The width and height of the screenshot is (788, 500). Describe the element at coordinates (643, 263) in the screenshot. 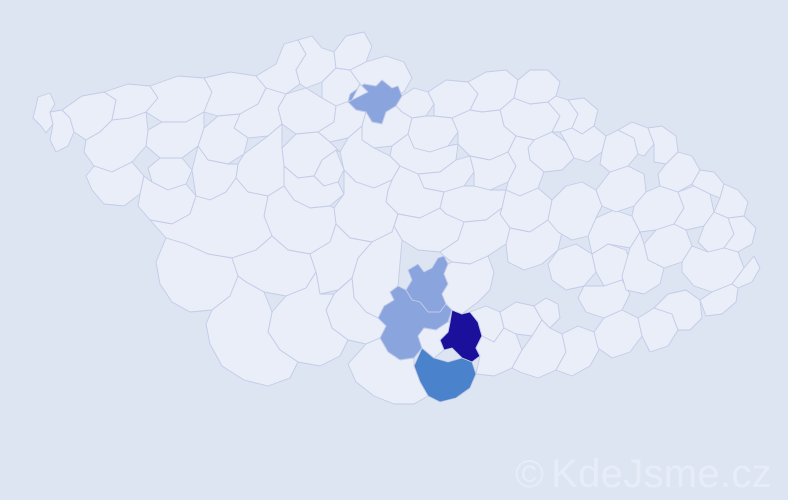

I see `district-prerov` at that location.